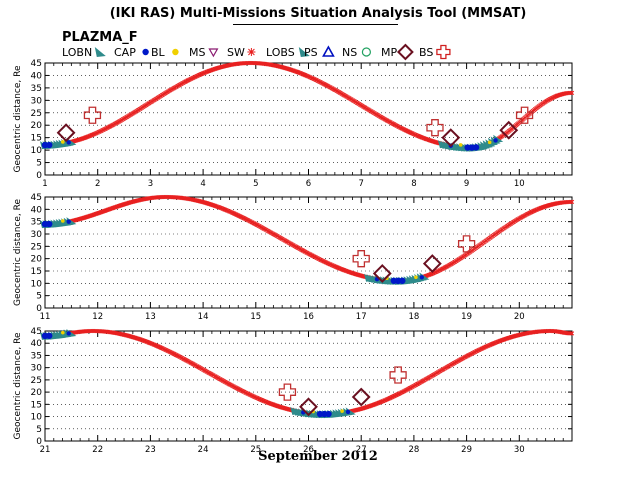 Image resolution: width=636 pixels, height=500 pixels. What do you see at coordinates (251, 52) in the screenshot?
I see `red-star-icon` at bounding box center [251, 52].